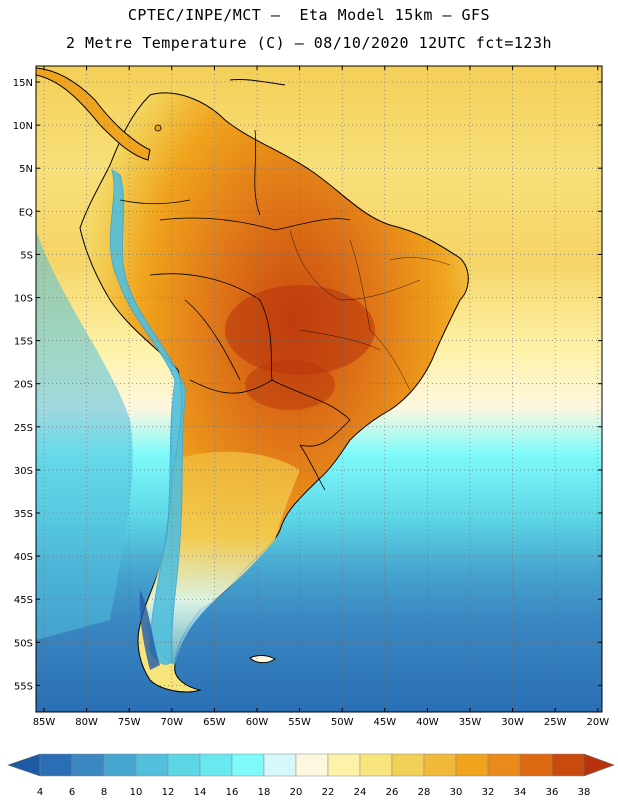  What do you see at coordinates (40, 792) in the screenshot?
I see `colorbar-value: 4` at bounding box center [40, 792].